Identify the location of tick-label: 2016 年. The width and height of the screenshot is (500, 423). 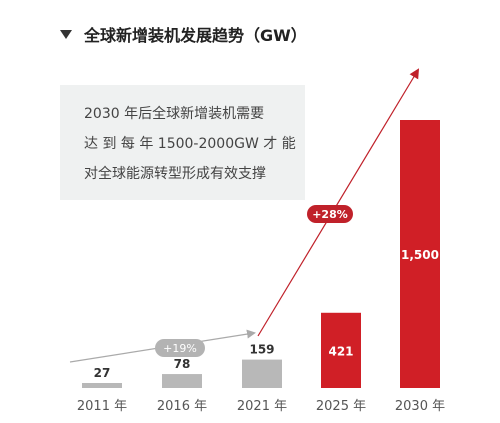
(182, 406).